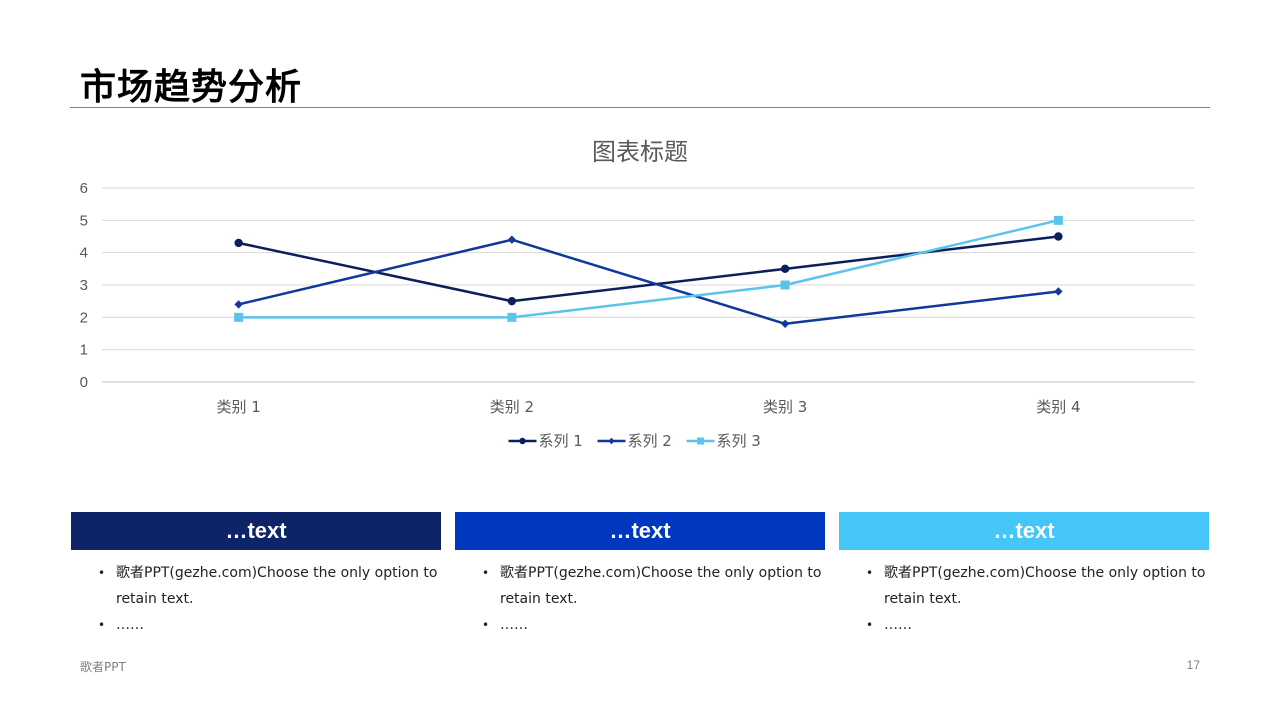 The width and height of the screenshot is (1280, 720). I want to click on y-tick-label: 6, so click(84, 188).